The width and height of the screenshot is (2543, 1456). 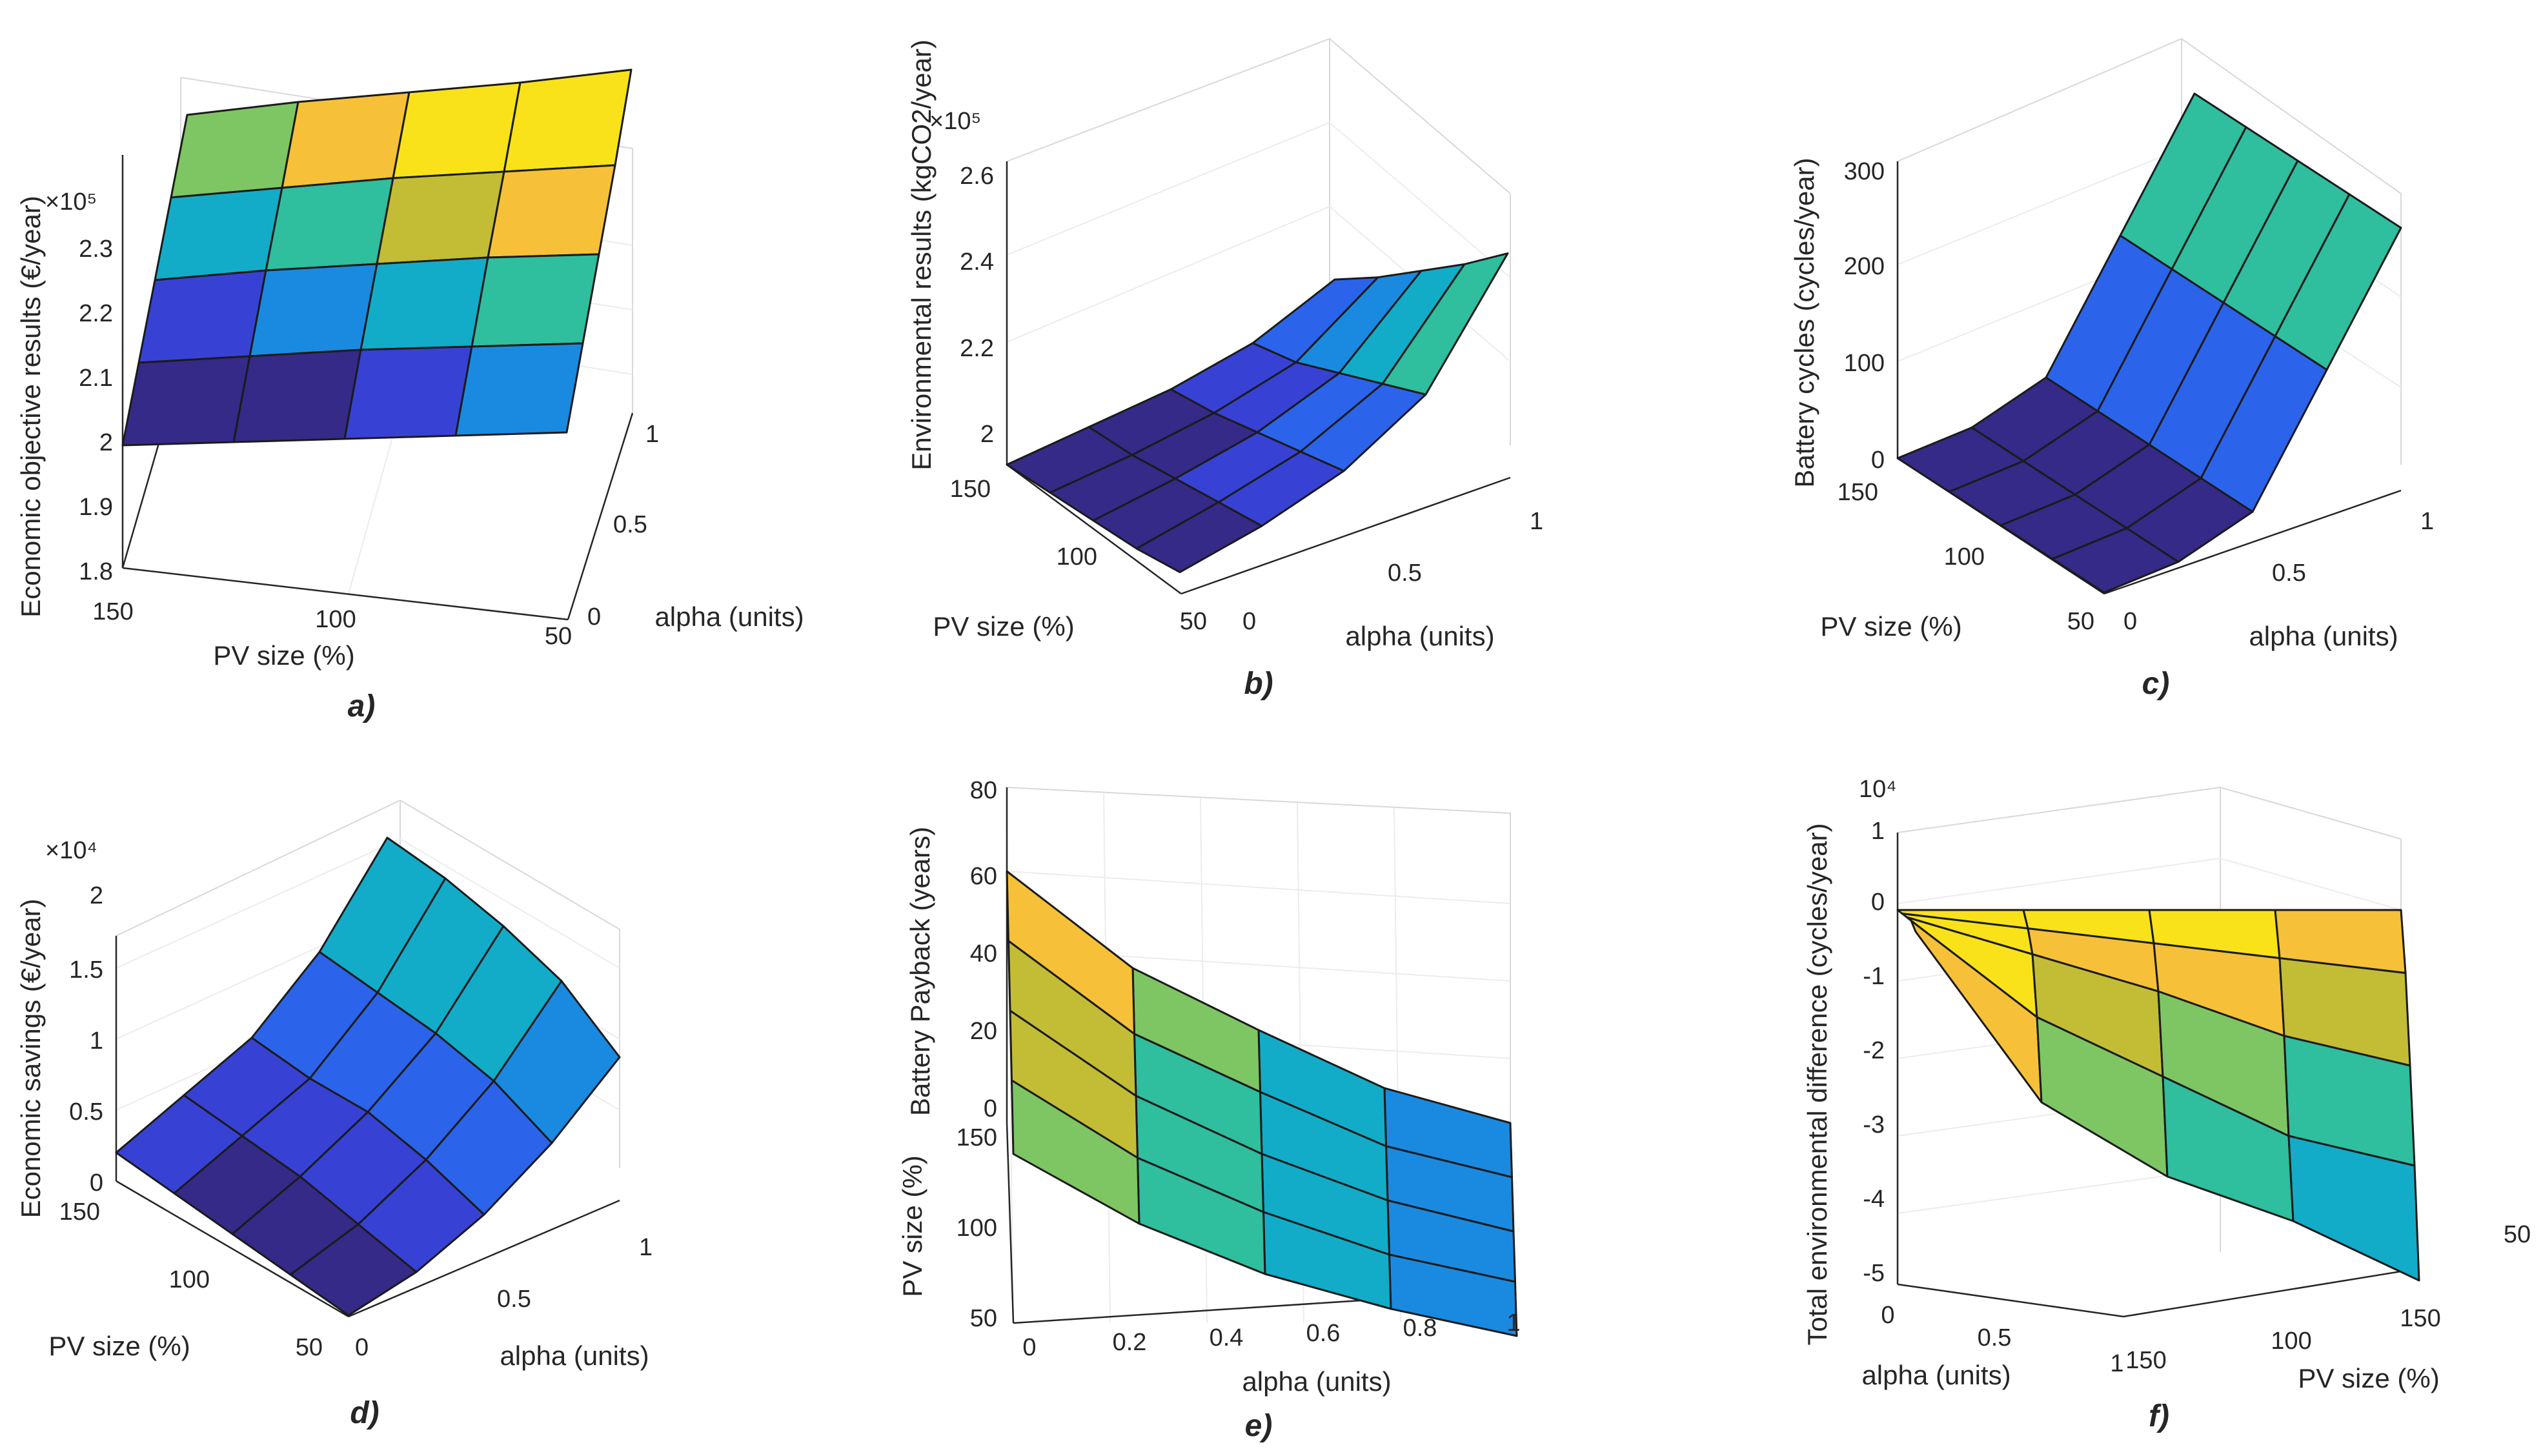 What do you see at coordinates (96, 895) in the screenshot?
I see `panel-d-z-tick: 2` at bounding box center [96, 895].